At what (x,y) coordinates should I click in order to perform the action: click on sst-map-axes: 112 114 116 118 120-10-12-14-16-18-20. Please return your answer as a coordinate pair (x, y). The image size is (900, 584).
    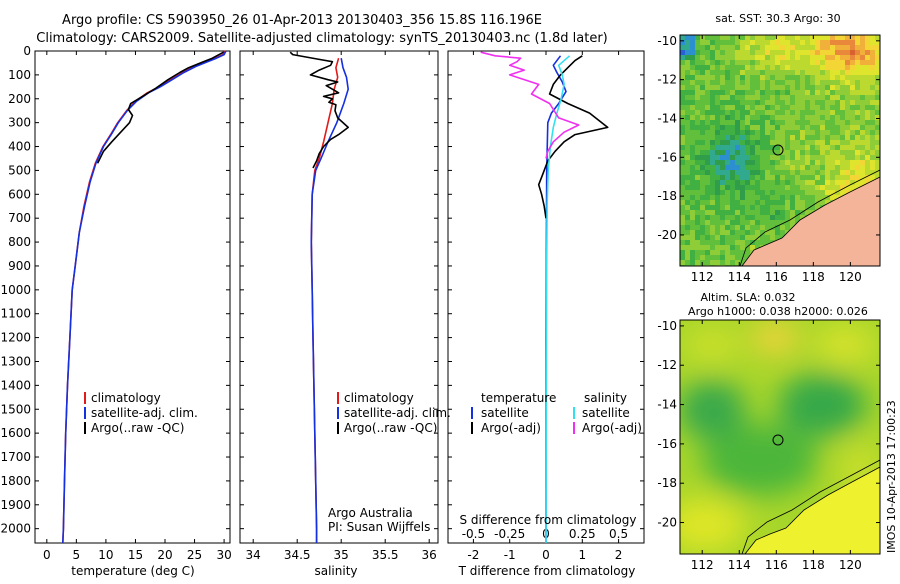
    Looking at the image, I should click on (768, 159).